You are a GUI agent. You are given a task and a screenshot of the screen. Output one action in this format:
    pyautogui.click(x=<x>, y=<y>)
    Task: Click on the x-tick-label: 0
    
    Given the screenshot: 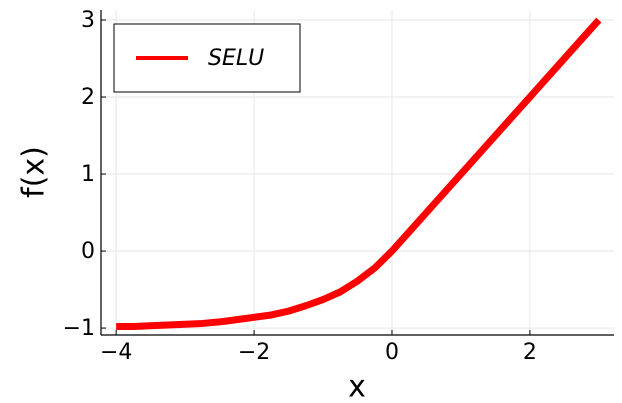 What is the action you would take?
    pyautogui.click(x=392, y=352)
    